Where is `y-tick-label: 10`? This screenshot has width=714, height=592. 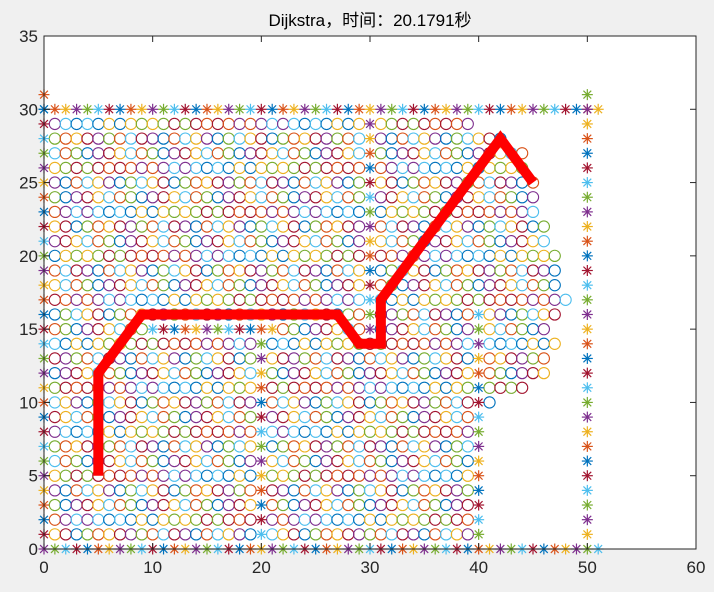
y-tick-label: 10 is located at coordinates (28, 402).